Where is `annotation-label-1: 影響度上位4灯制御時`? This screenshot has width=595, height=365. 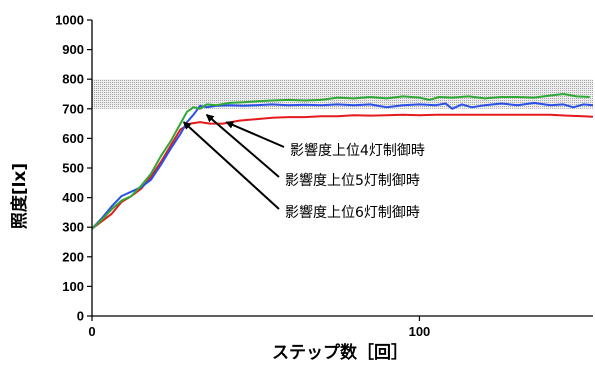 annotation-label-1: 影響度上位4灯制御時 is located at coordinates (357, 150).